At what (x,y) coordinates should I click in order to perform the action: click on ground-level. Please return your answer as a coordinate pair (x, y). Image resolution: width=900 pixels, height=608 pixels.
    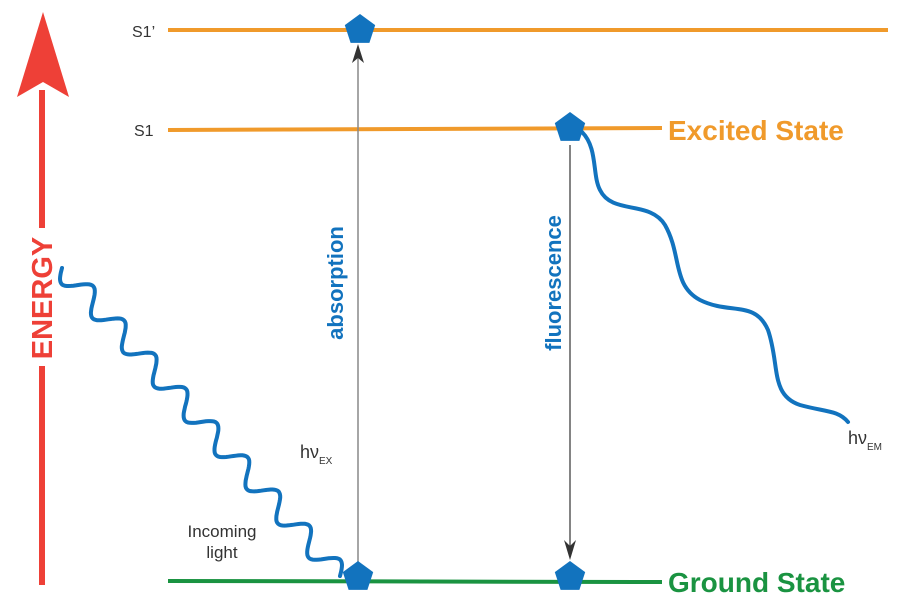
    Looking at the image, I should click on (415, 581).